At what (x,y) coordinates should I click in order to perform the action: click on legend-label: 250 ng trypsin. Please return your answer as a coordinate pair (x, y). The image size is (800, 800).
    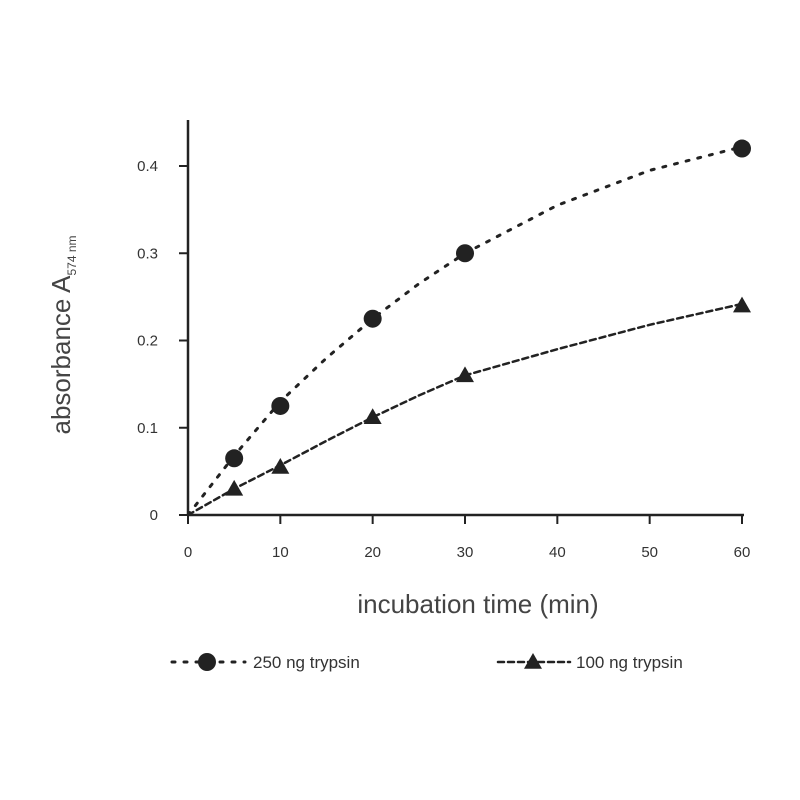
    Looking at the image, I should click on (306, 662).